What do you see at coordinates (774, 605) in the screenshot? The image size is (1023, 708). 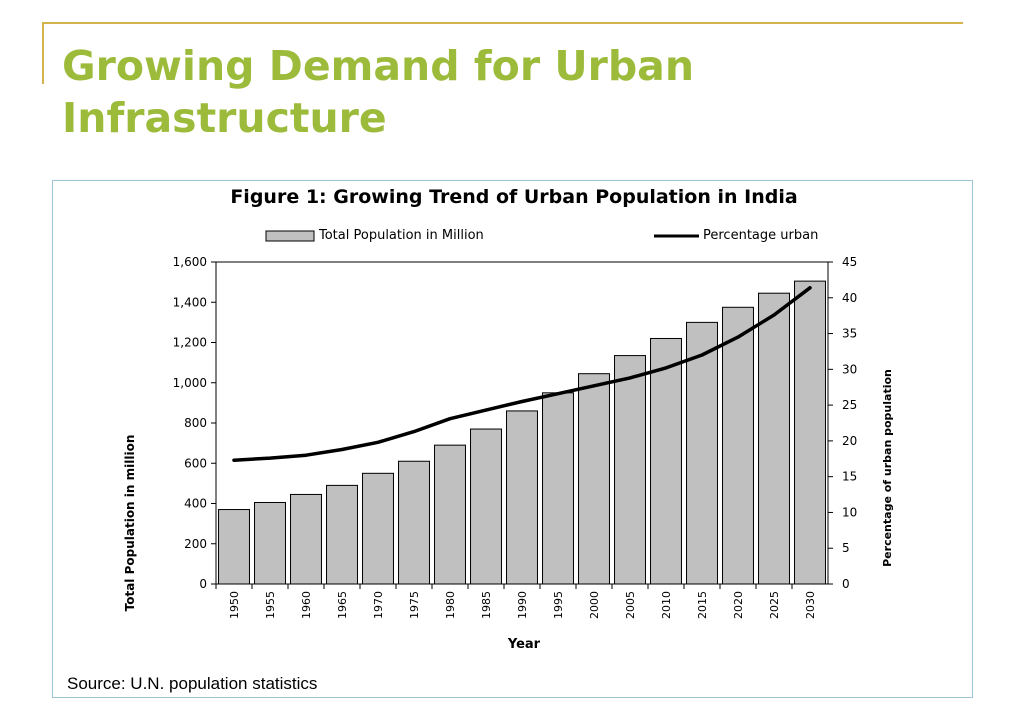 I see `x-tick-label-2025: 2025` at bounding box center [774, 605].